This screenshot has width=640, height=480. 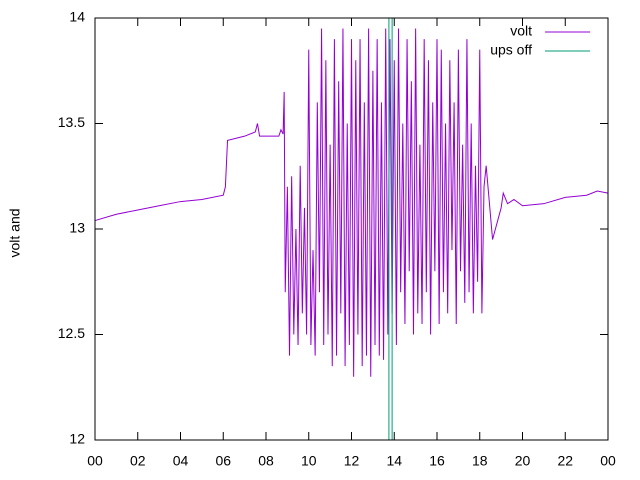 I want to click on y-tick-label: 12, so click(x=77, y=439).